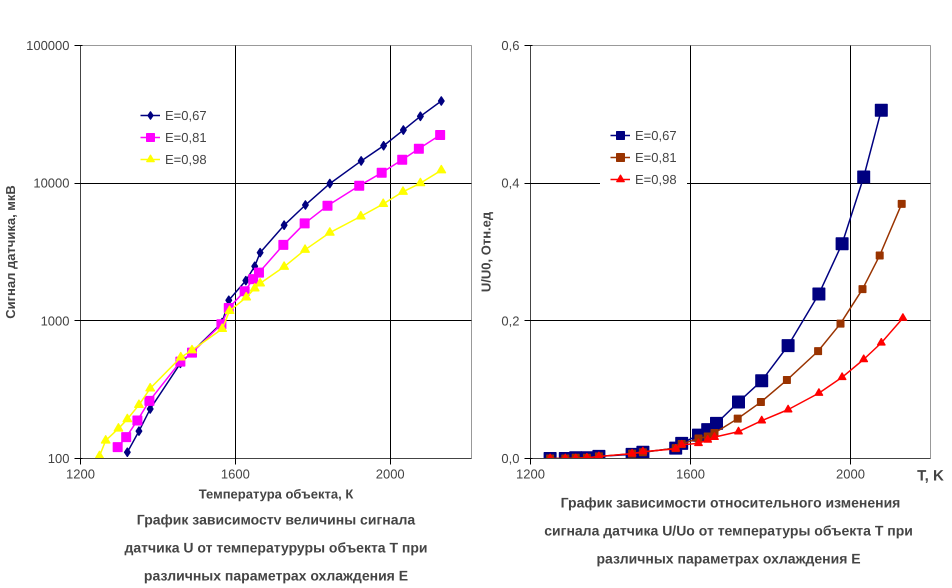 This screenshot has width=952, height=588. What do you see at coordinates (55, 320) in the screenshot?
I see `y-tick-label: 1000` at bounding box center [55, 320].